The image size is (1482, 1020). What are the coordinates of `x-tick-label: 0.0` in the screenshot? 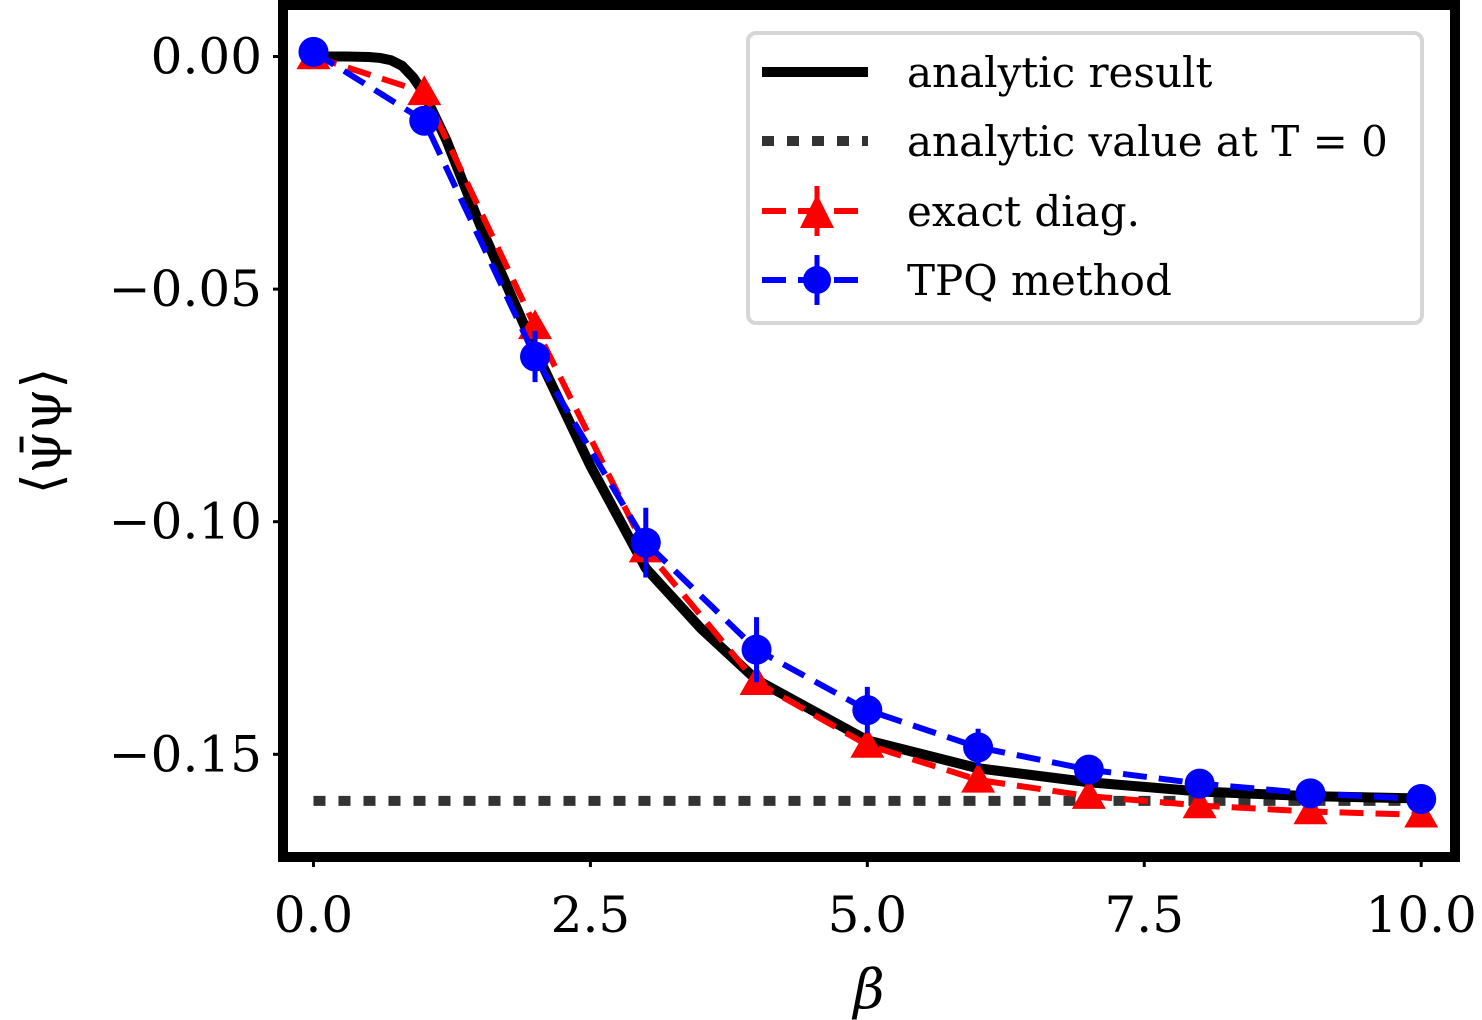 It's located at (314, 915).